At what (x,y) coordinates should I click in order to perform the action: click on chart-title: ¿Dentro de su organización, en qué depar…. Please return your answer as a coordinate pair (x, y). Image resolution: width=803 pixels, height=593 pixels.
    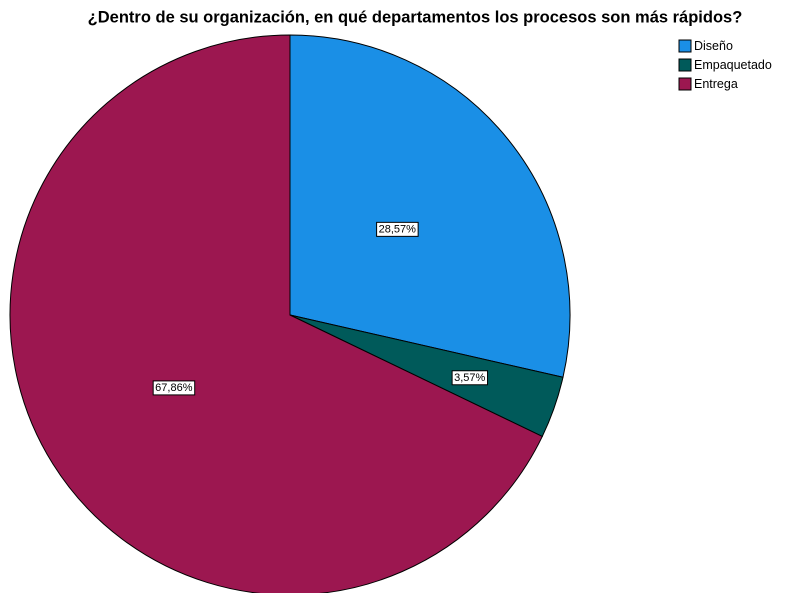
    Looking at the image, I should click on (415, 17).